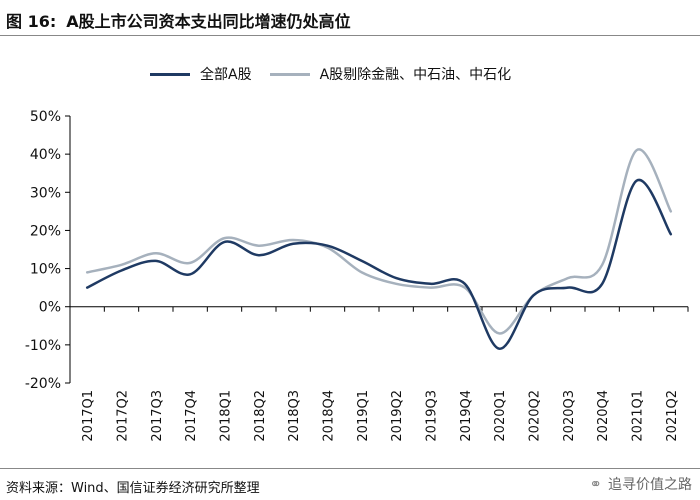  I want to click on source-note: 资料来源：Wind、国信证券经济研究所整理, so click(133, 488).